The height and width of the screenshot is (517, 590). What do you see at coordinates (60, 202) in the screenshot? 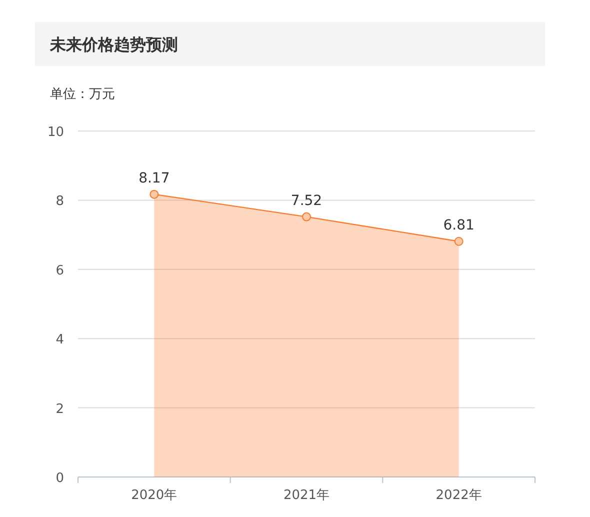
I see `y-tick-label: 8` at bounding box center [60, 202].